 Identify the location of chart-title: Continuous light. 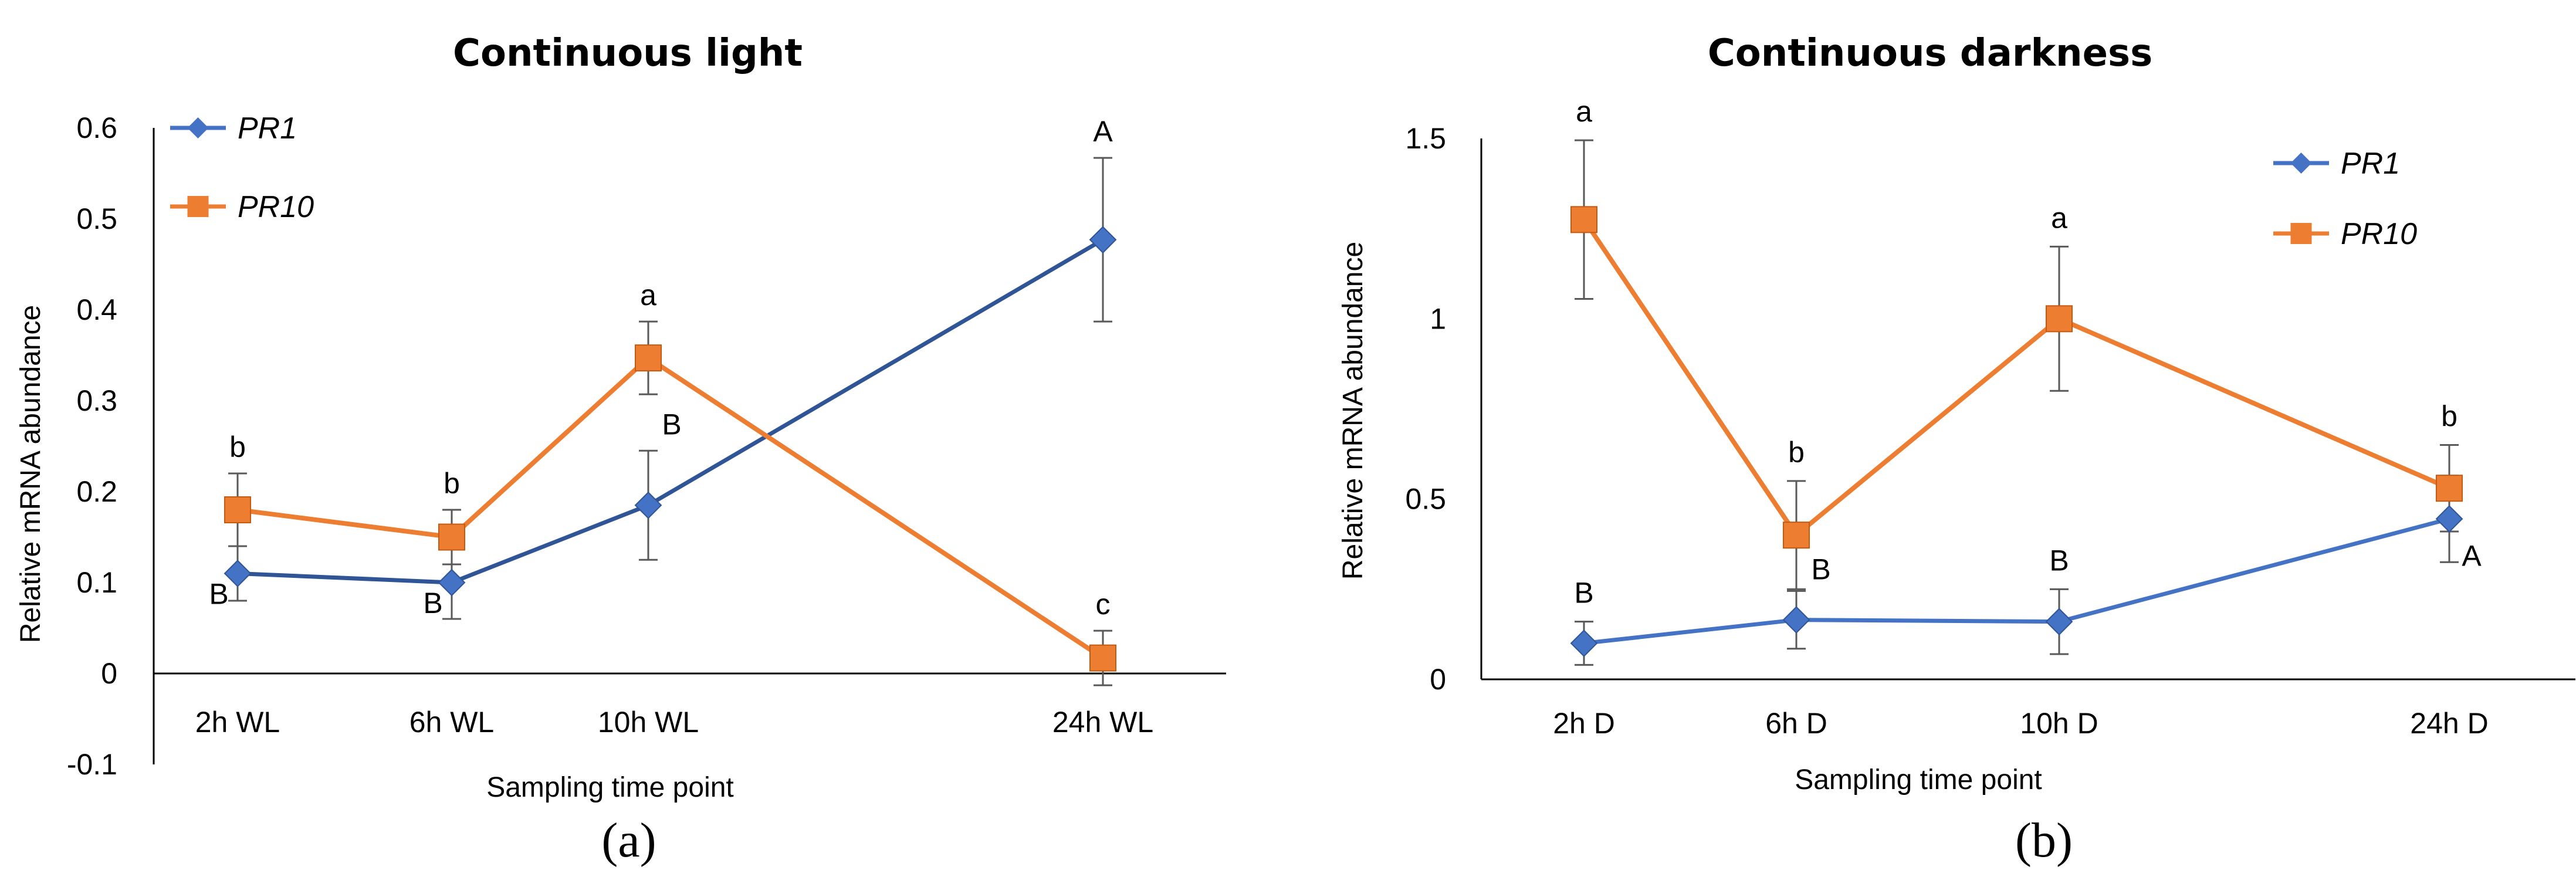
(628, 53).